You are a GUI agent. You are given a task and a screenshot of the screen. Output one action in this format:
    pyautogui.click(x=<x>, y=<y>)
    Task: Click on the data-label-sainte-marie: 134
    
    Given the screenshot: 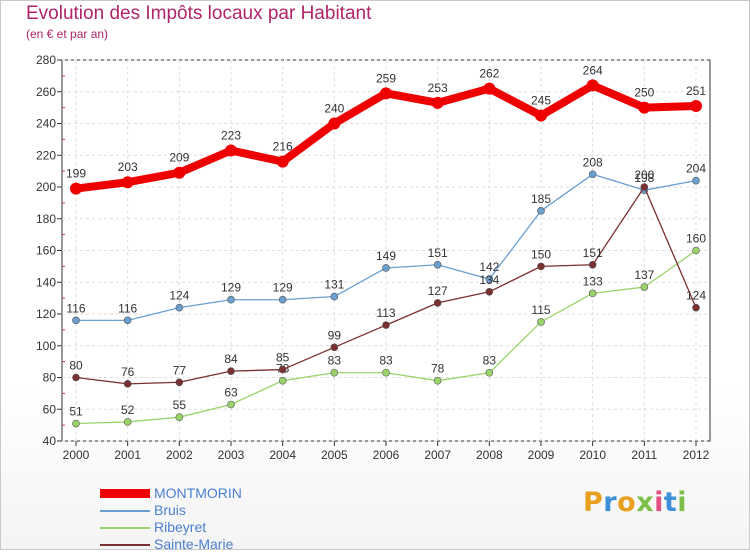 What is the action you would take?
    pyautogui.click(x=489, y=280)
    